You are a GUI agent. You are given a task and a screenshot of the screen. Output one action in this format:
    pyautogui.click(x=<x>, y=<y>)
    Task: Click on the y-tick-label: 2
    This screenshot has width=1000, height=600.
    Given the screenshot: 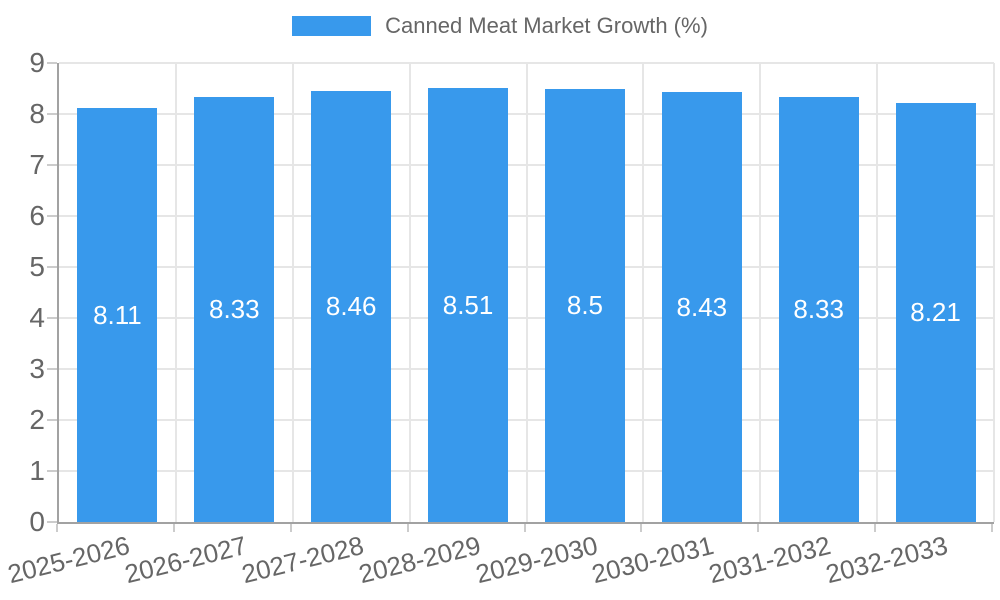 What is the action you would take?
    pyautogui.click(x=37, y=419)
    